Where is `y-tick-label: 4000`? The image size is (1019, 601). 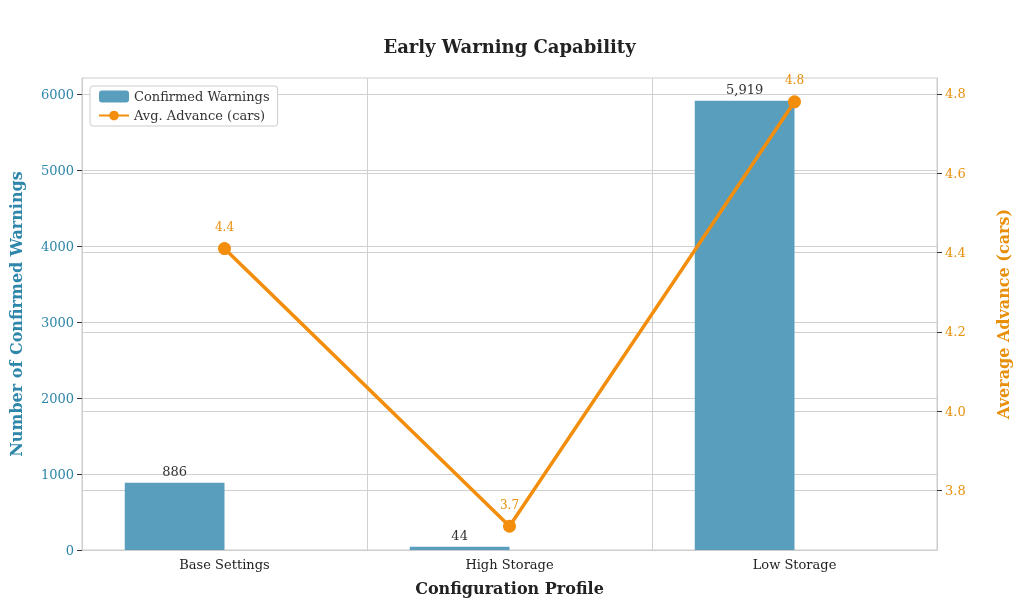 y-tick-label: 4000 is located at coordinates (57, 246).